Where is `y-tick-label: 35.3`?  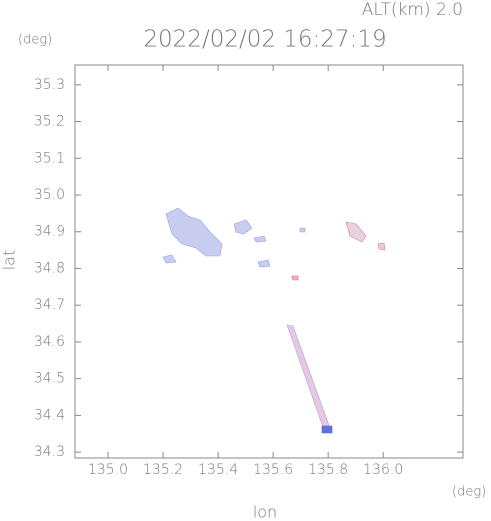
y-tick-label: 35.3 is located at coordinates (49, 85).